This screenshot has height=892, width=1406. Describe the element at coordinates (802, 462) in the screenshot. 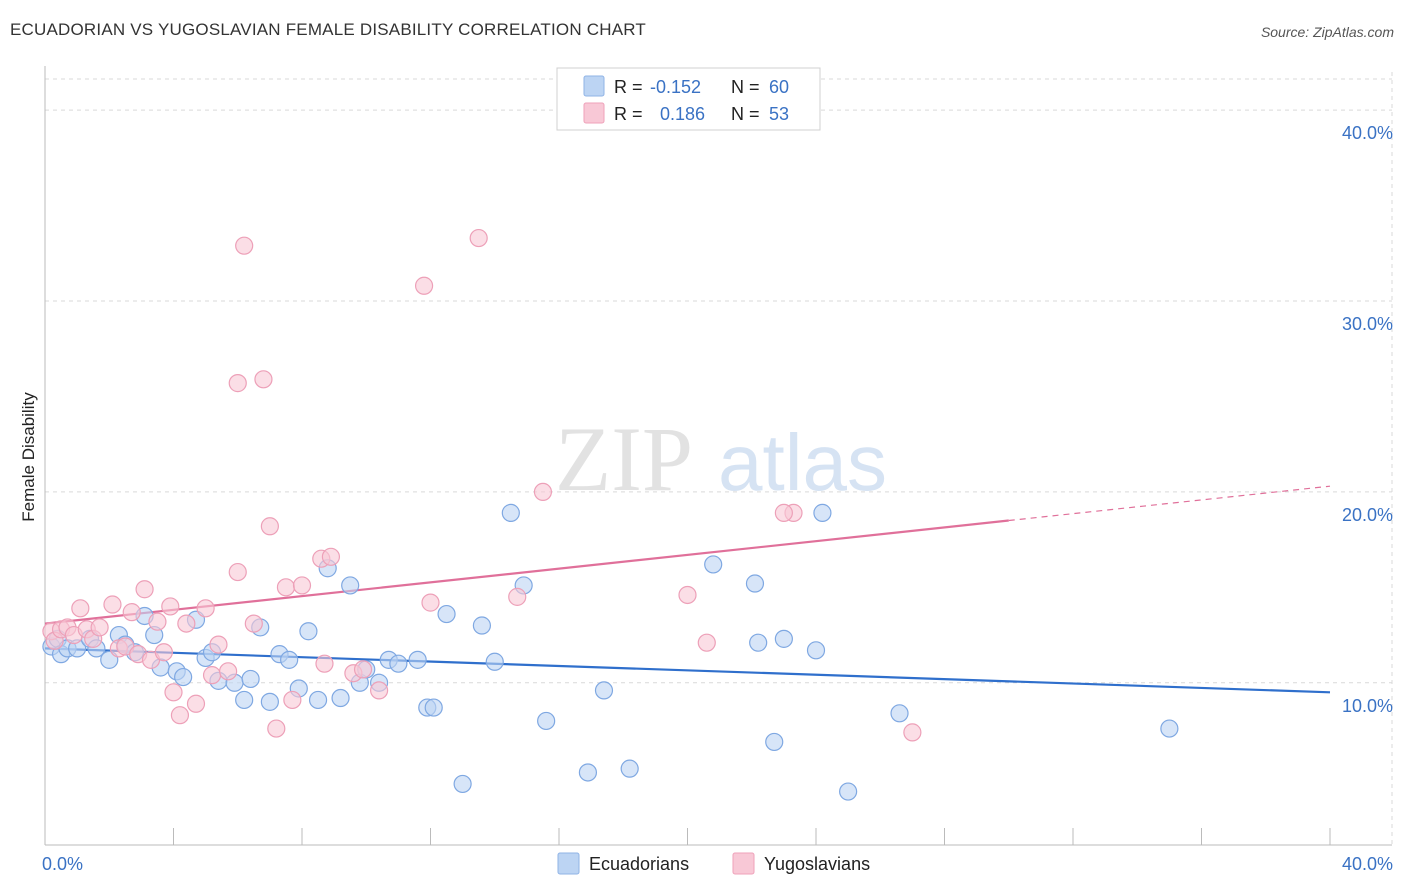

I see `watermark-atlas: atlas` at that location.